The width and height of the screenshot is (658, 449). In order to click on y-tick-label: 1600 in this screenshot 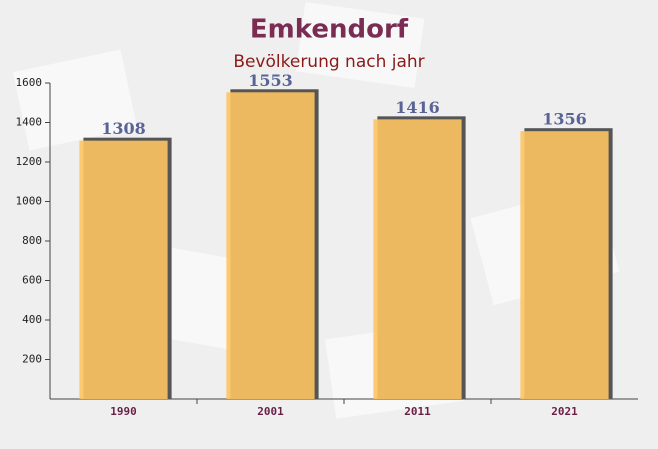, I will do `click(29, 82)`.